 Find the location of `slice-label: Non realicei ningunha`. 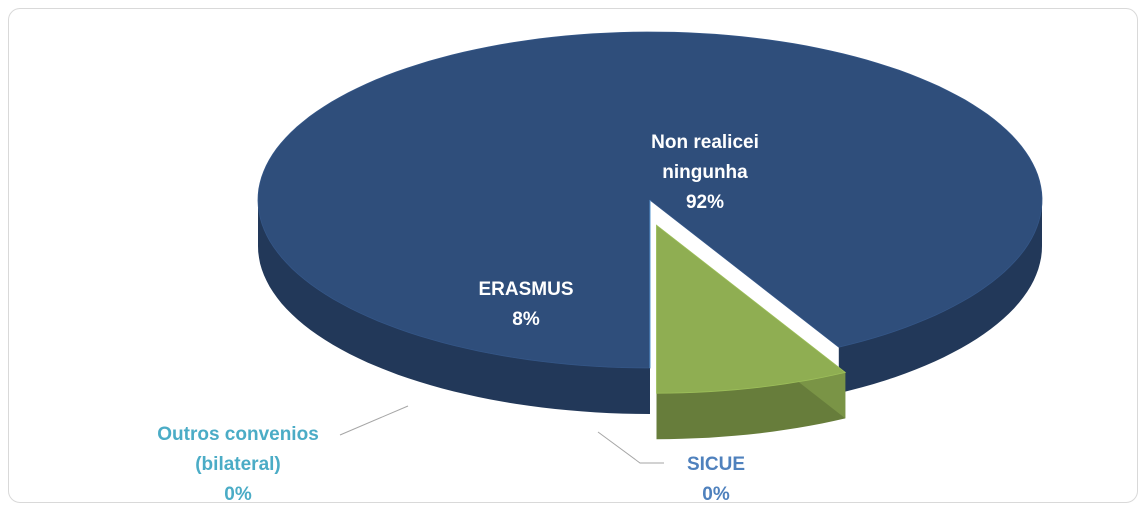

slice-label: Non realicei ningunha is located at coordinates (705, 157).